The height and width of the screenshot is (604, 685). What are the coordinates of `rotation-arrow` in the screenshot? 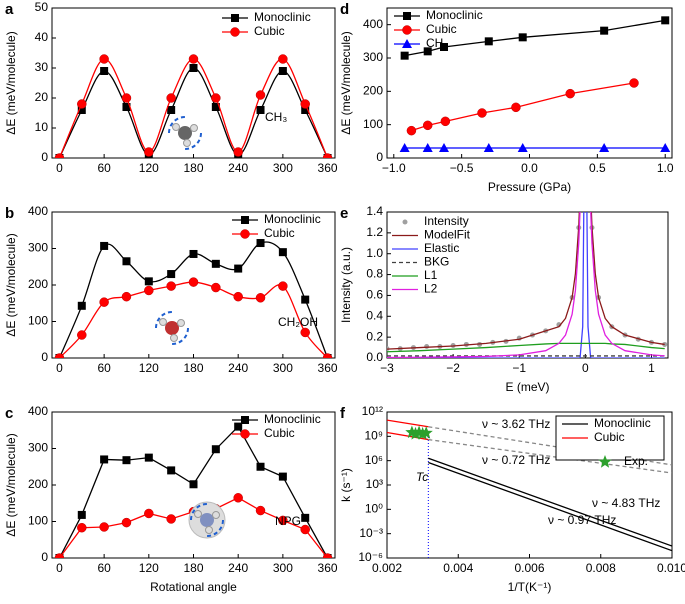 It's located at (193, 141).